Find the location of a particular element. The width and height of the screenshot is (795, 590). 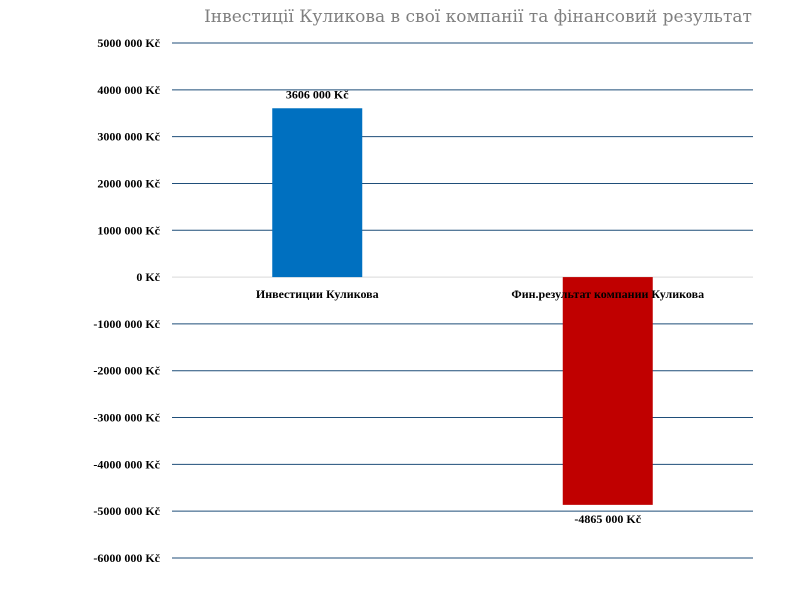

y-tick-label: -1000 000 Kč is located at coordinates (126, 324).